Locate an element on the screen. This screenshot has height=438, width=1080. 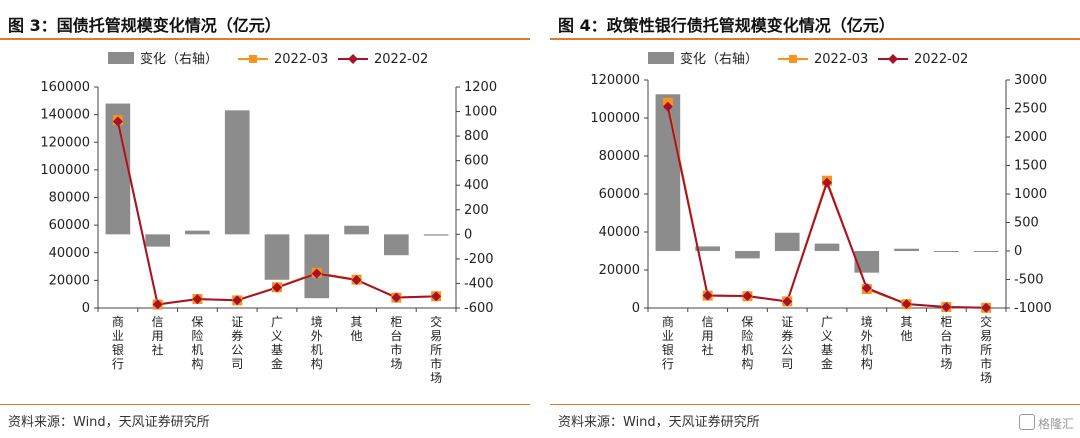
x-axis-category-label: 证券公司 is located at coordinates (787, 343).